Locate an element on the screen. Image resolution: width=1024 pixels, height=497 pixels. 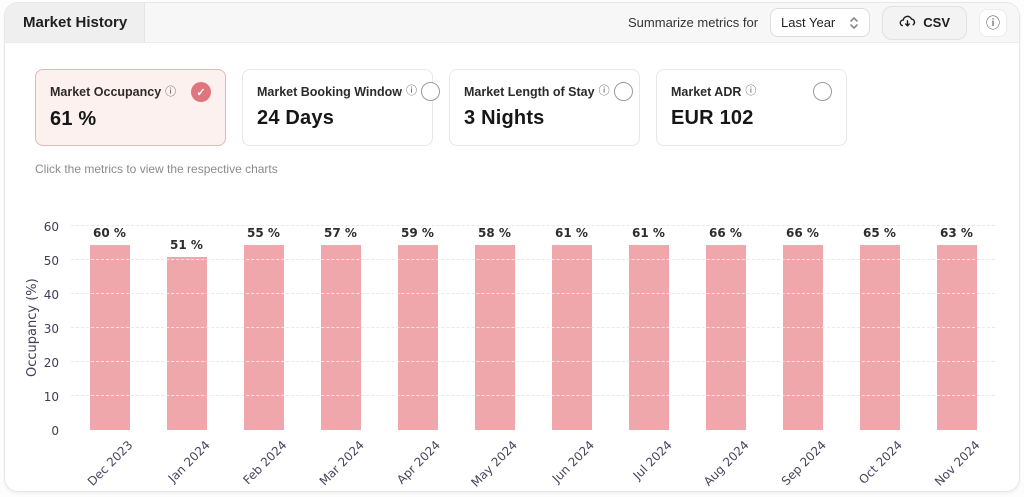
card-value: 3 Nights is located at coordinates (504, 118).